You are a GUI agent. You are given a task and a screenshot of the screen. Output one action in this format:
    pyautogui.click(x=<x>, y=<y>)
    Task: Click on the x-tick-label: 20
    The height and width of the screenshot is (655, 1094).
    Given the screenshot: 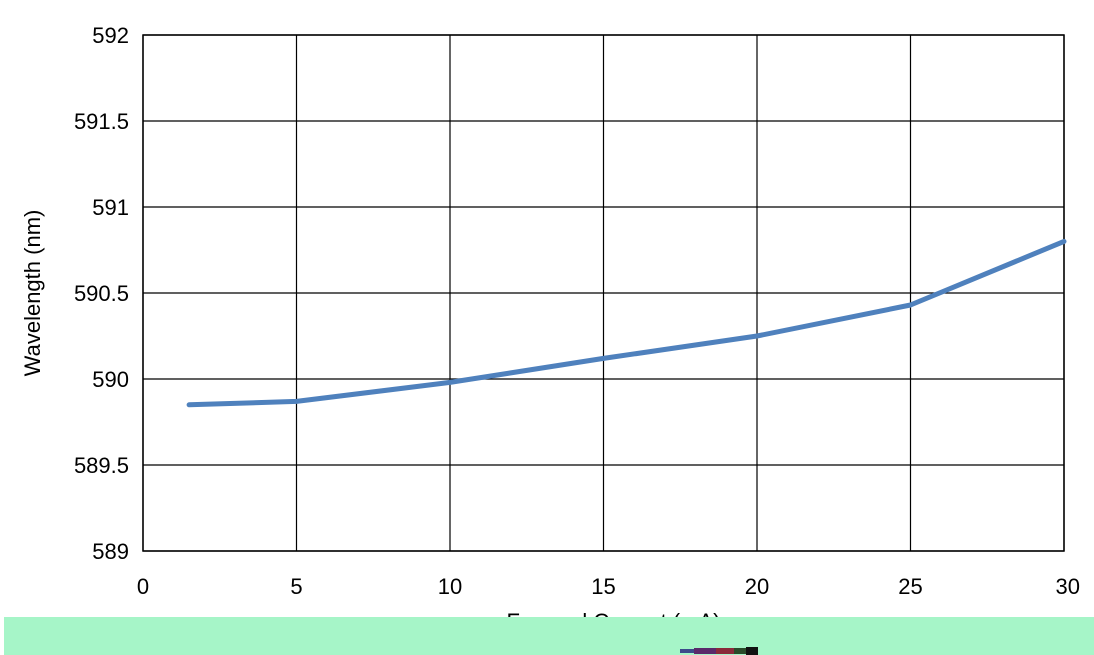 What is the action you would take?
    pyautogui.click(x=757, y=586)
    